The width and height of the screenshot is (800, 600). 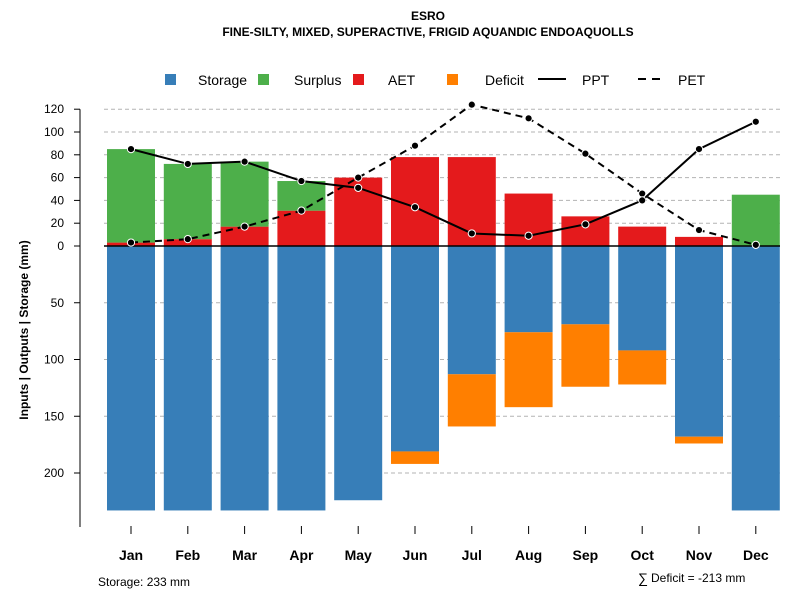 What do you see at coordinates (402, 80) in the screenshot?
I see `legend-label: AET` at bounding box center [402, 80].